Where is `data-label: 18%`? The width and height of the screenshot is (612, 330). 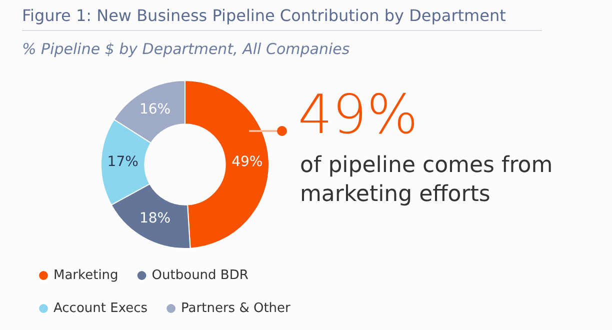
data-label: 18% is located at coordinates (155, 218).